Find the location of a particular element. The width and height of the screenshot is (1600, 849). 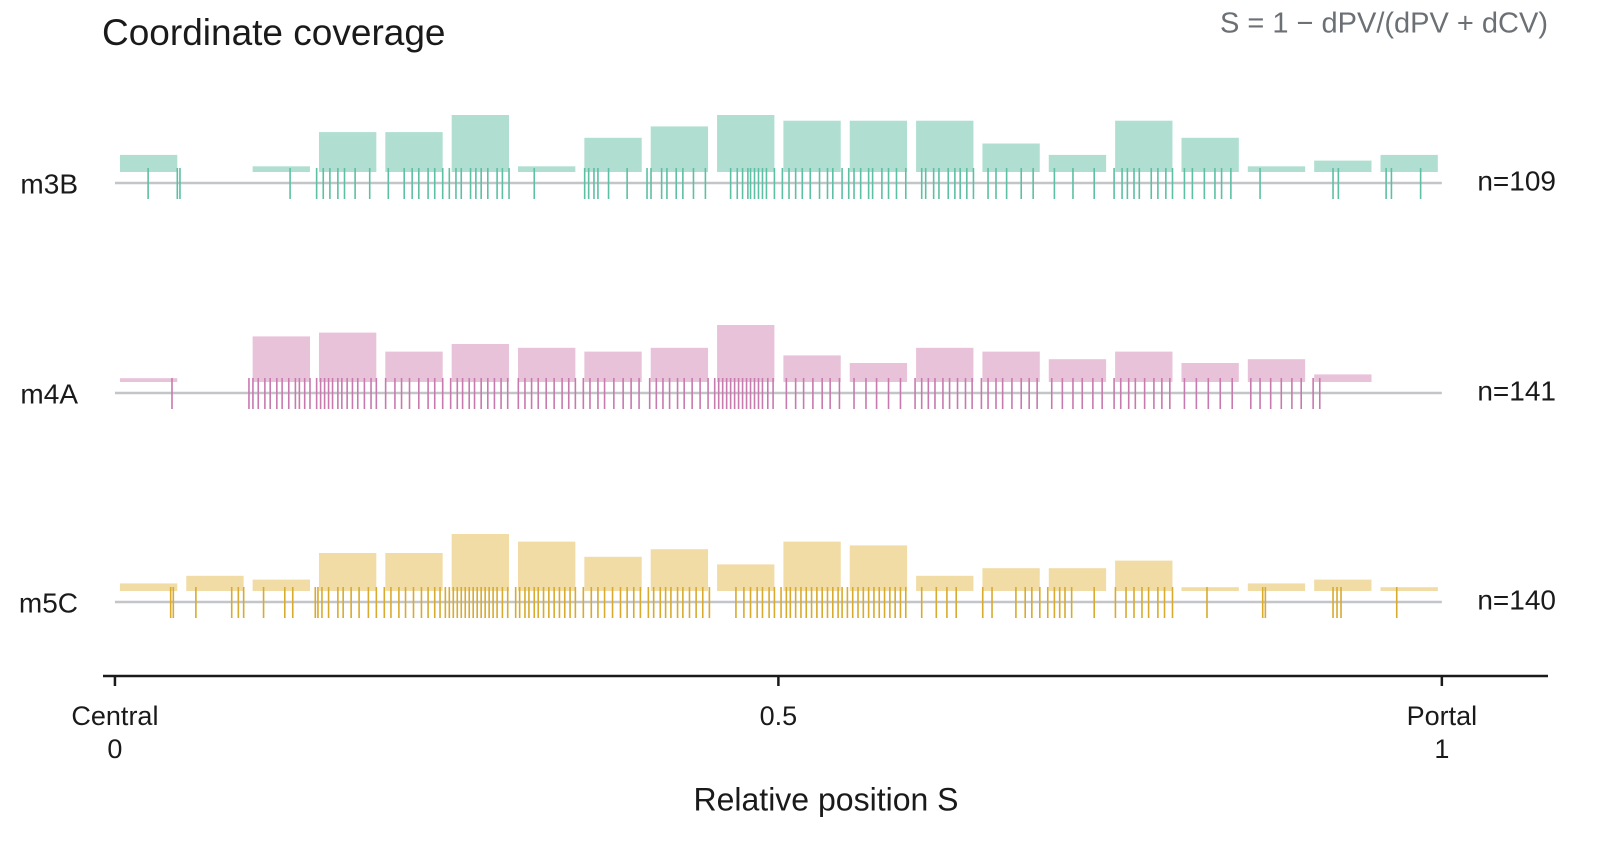

x-axis-label: Relative position S is located at coordinates (825, 799).